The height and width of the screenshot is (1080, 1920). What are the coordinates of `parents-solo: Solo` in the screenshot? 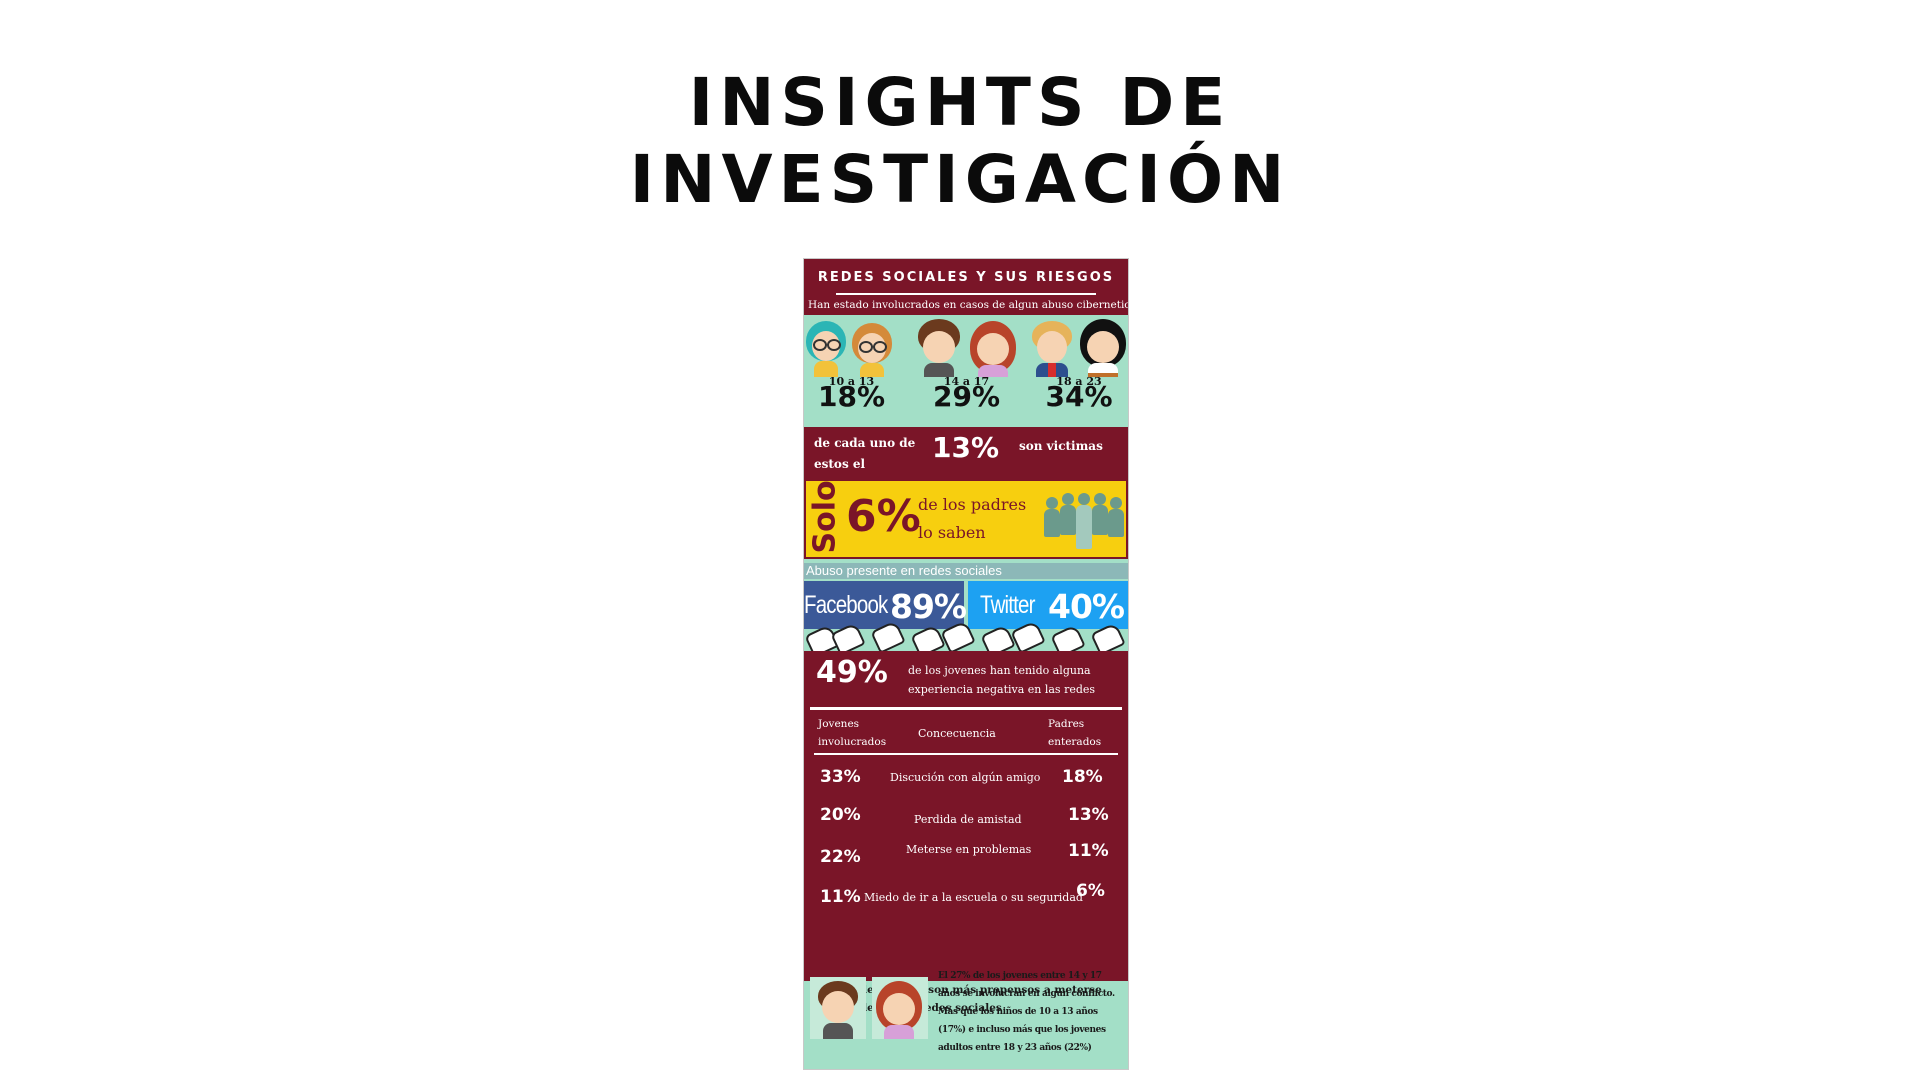 It's located at (825, 517).